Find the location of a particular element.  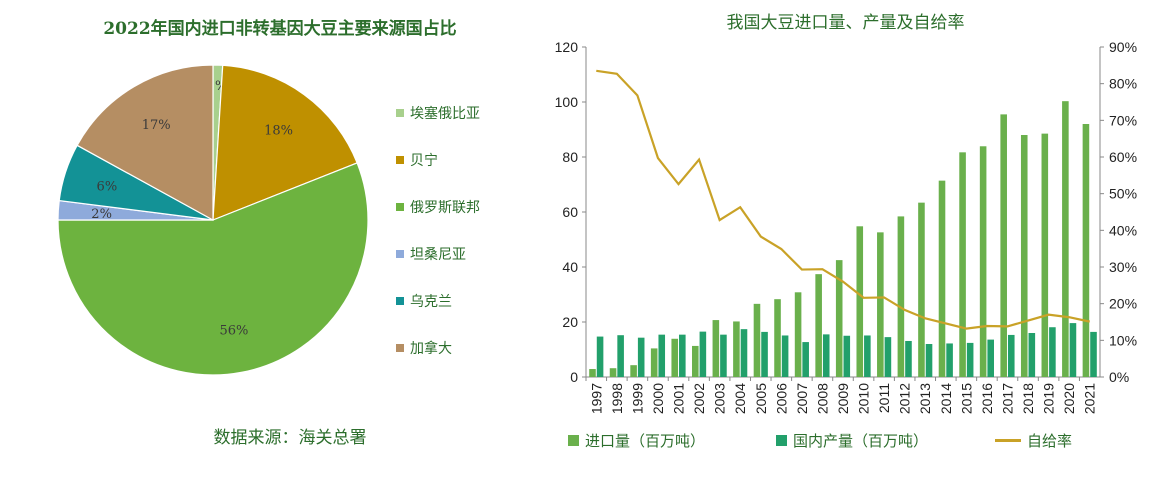

y2-tick-label: 10% is located at coordinates (1123, 340).